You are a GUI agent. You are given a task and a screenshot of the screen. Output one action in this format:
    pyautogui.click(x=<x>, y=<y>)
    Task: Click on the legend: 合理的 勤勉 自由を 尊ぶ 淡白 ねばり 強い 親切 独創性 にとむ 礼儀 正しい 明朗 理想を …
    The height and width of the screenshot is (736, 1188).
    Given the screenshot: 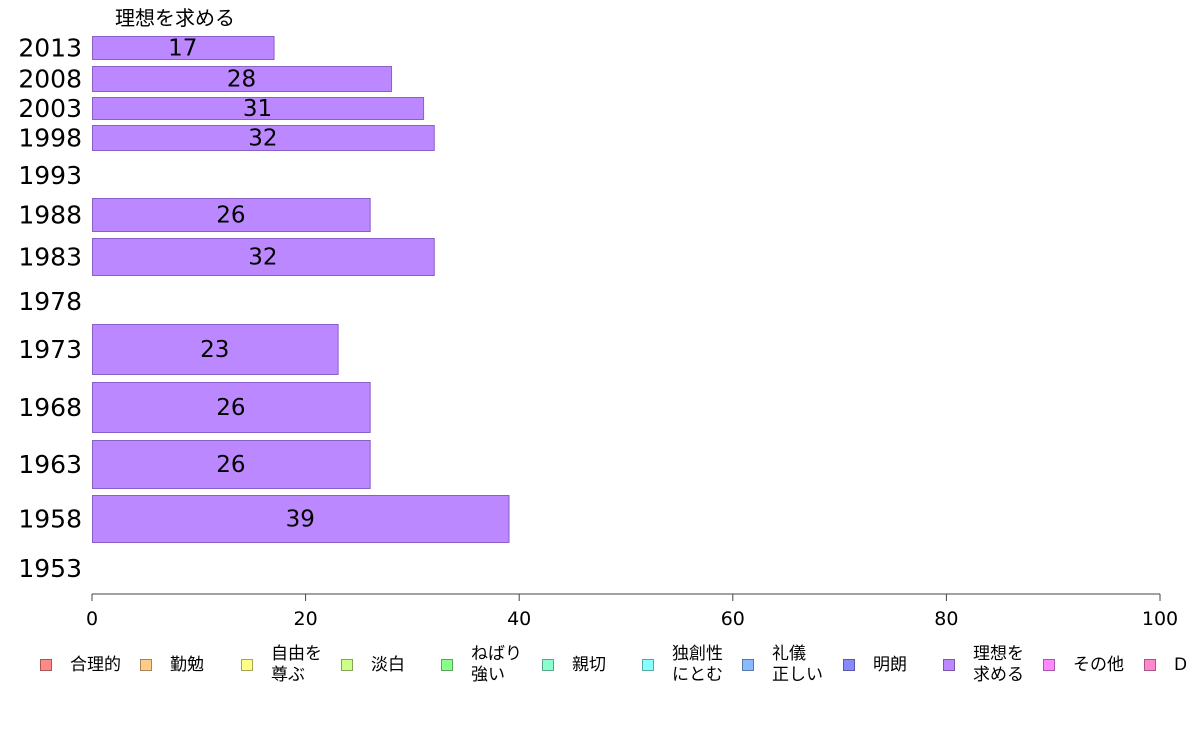 What is the action you would take?
    pyautogui.click(x=594, y=668)
    